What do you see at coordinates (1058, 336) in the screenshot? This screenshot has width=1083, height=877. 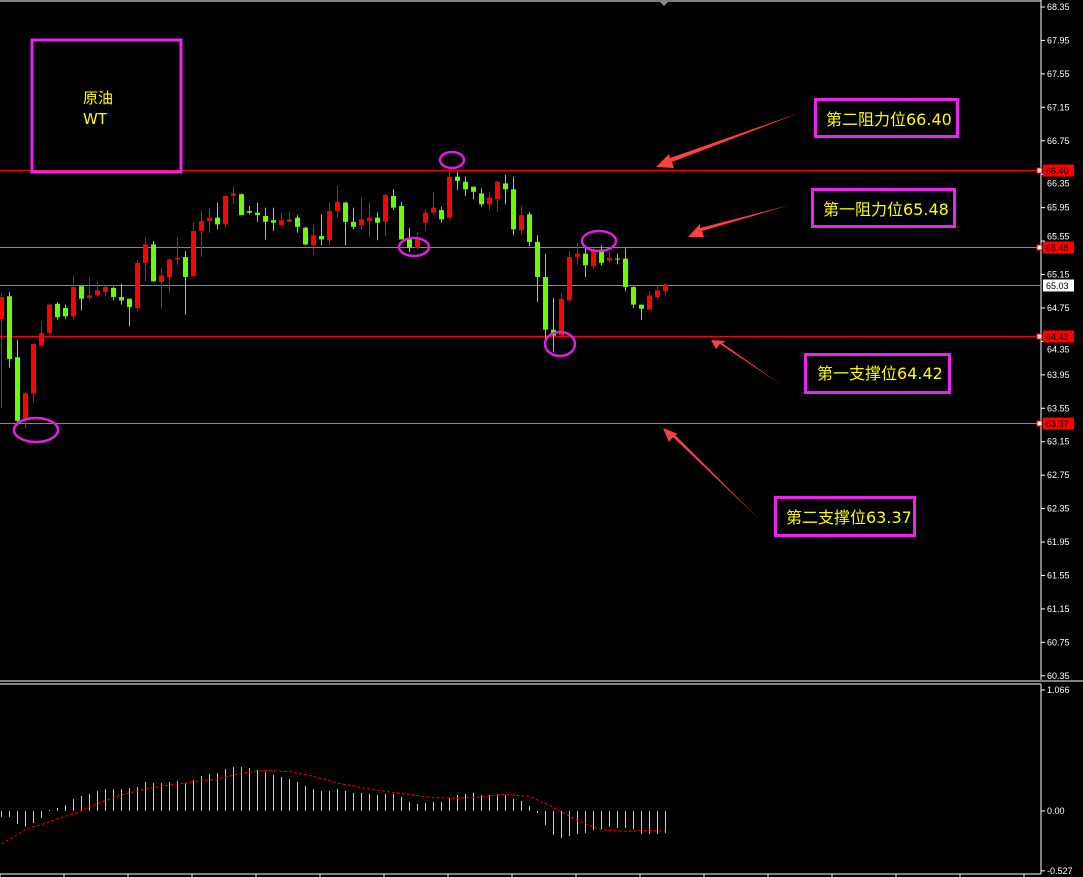 I see `level-tag-bg` at bounding box center [1058, 336].